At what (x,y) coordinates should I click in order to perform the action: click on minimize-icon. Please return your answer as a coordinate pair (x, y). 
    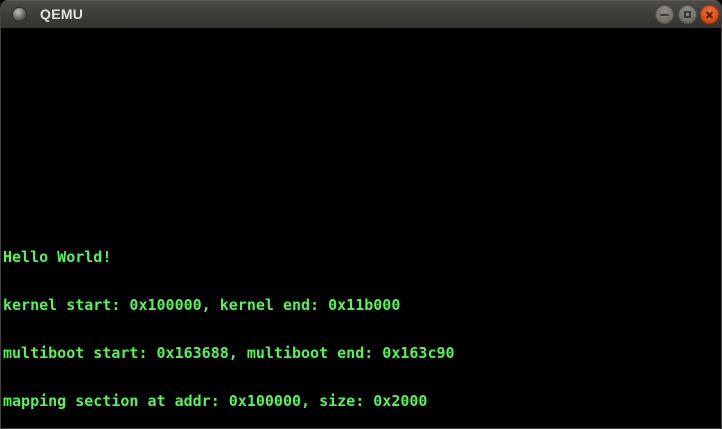
    Looking at the image, I should click on (664, 15).